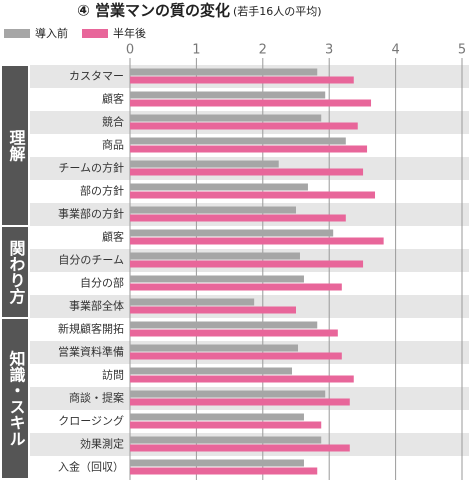 This screenshot has height=480, width=469. Describe the element at coordinates (196, 50) in the screenshot. I see `x-tick-label: 1` at that location.